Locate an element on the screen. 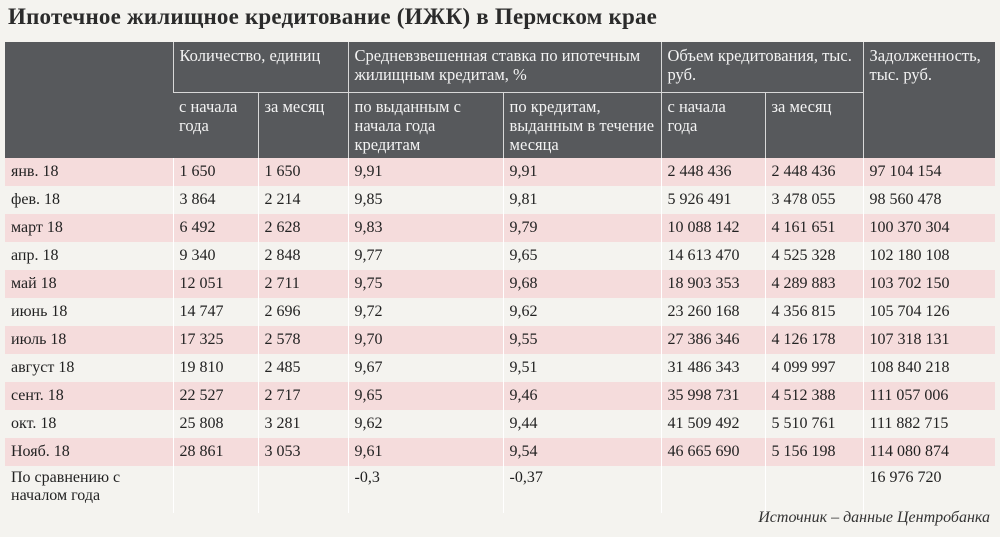 This screenshot has width=1000, height=537. cell-volume-ytd: 23 260 168 is located at coordinates (713, 312).